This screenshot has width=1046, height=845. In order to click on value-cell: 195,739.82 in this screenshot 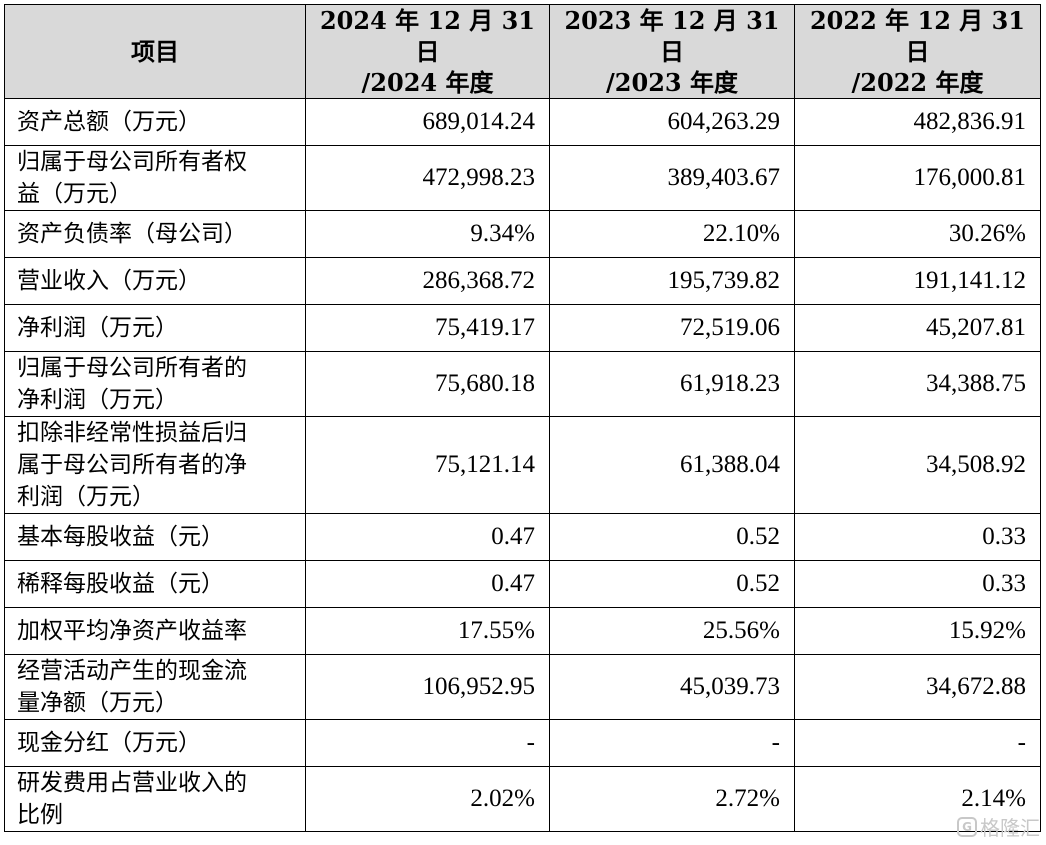, I will do `click(672, 281)`.